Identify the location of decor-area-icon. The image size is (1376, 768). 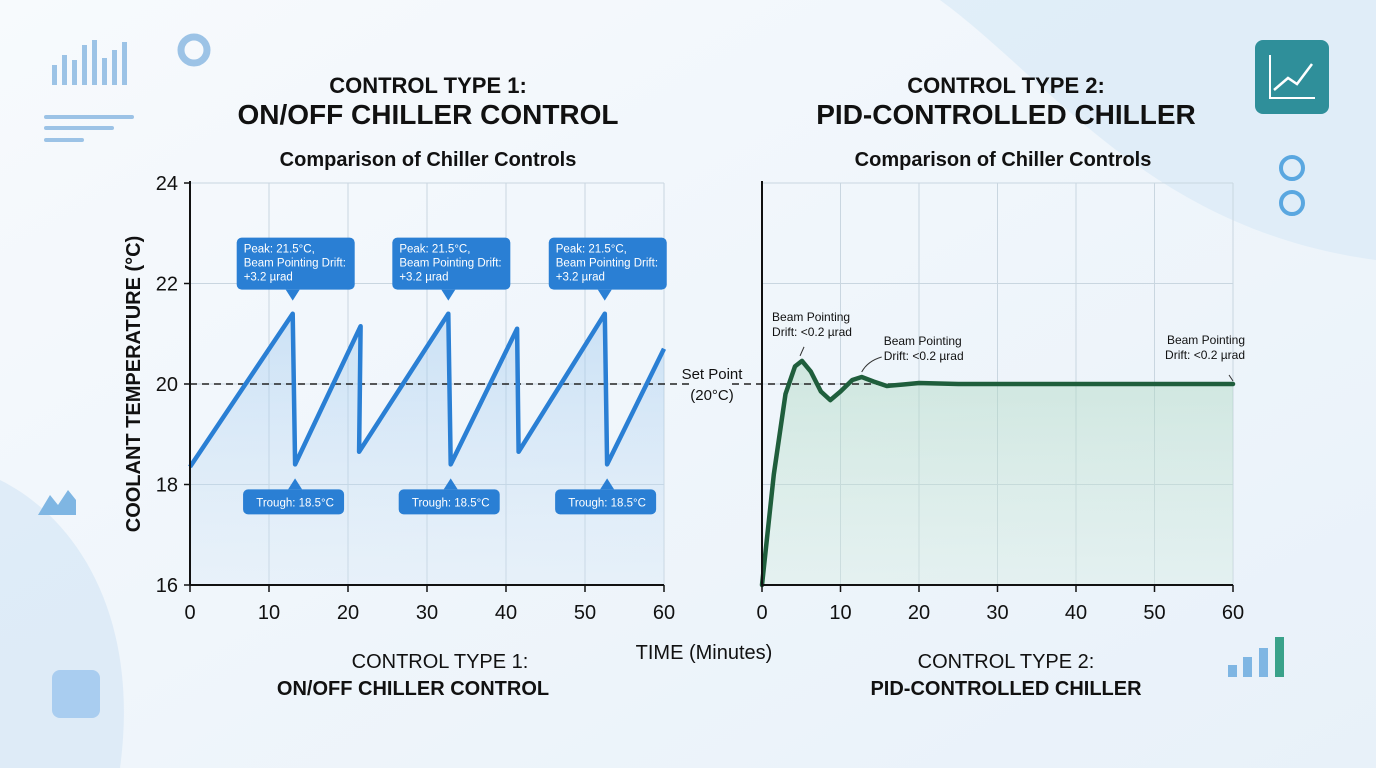
(57, 502).